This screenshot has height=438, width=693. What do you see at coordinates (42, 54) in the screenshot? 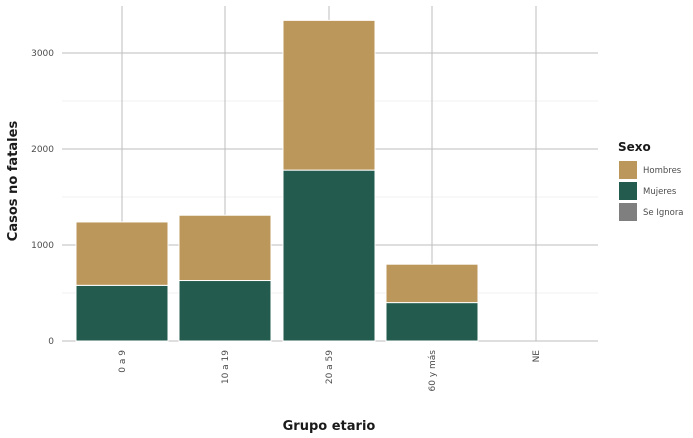
I see `y-tick-label: 3000` at bounding box center [42, 54].